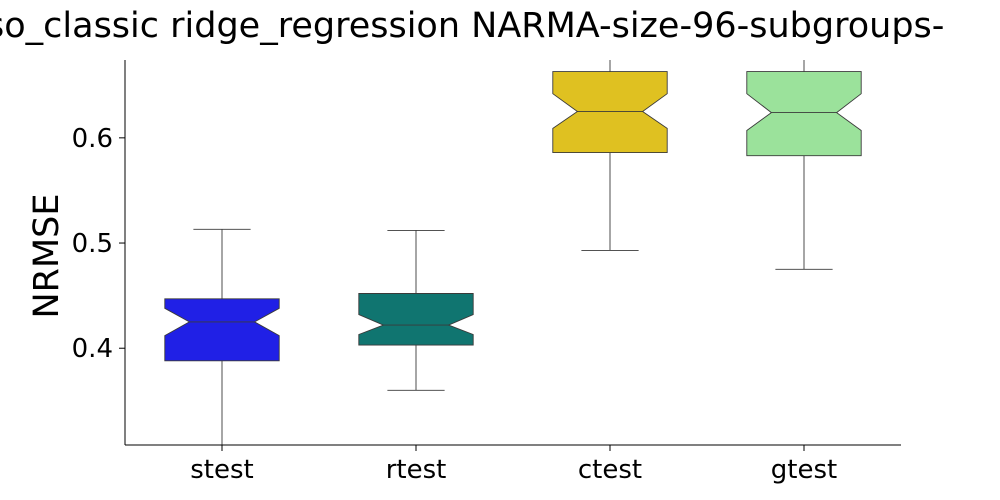 This screenshot has width=1000, height=500. Describe the element at coordinates (47, 255) in the screenshot. I see `y-axis-label: NRMSE` at that location.